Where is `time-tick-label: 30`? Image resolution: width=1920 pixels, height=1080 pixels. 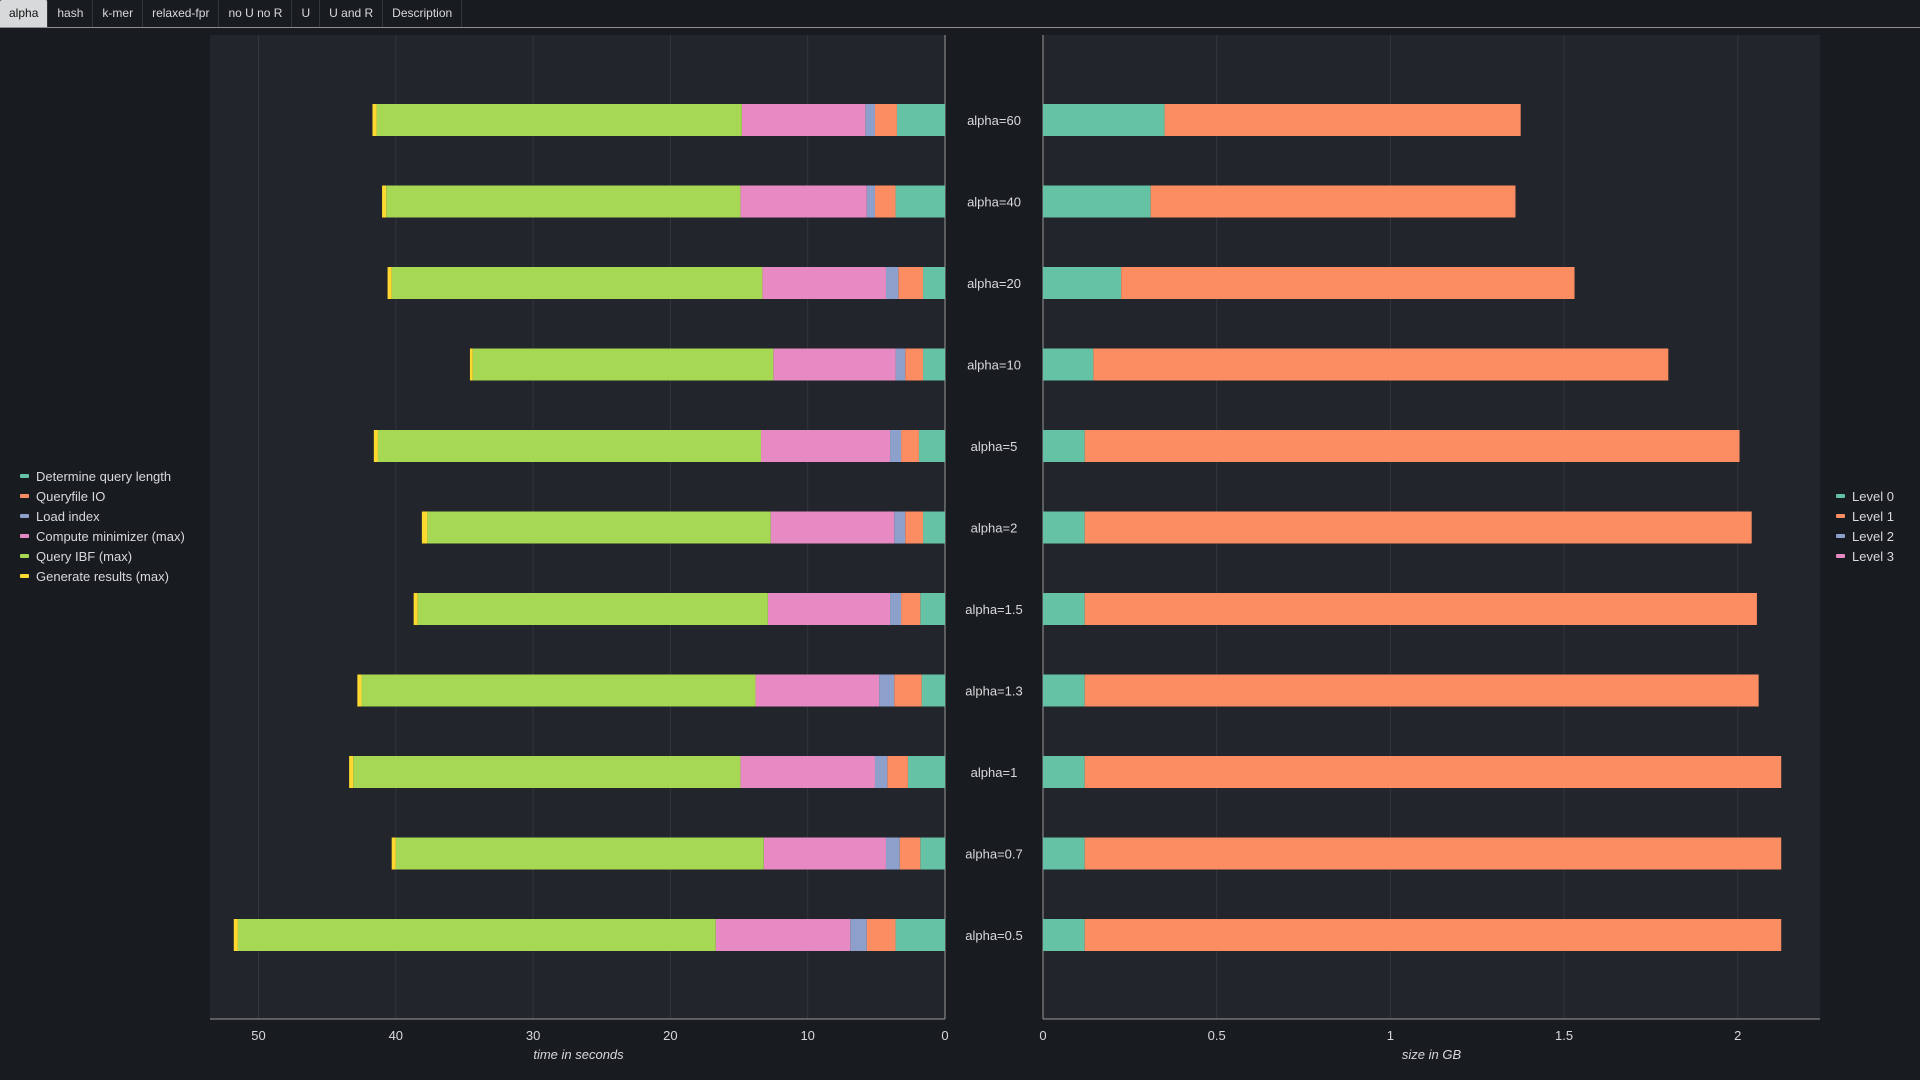
time-tick-label: 30 is located at coordinates (533, 1035).